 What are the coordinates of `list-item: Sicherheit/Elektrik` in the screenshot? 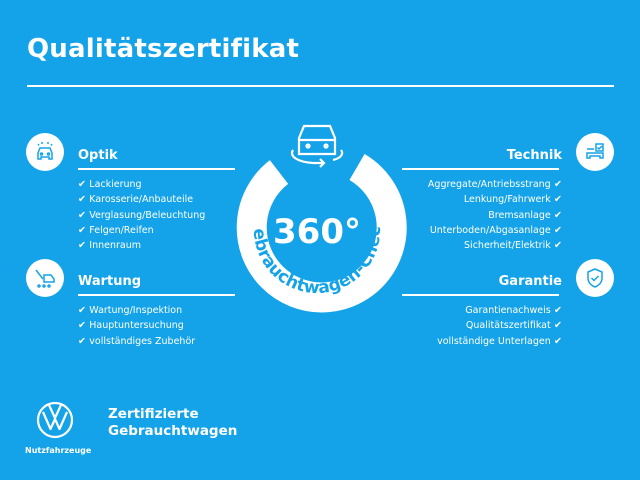 It's located at (495, 245).